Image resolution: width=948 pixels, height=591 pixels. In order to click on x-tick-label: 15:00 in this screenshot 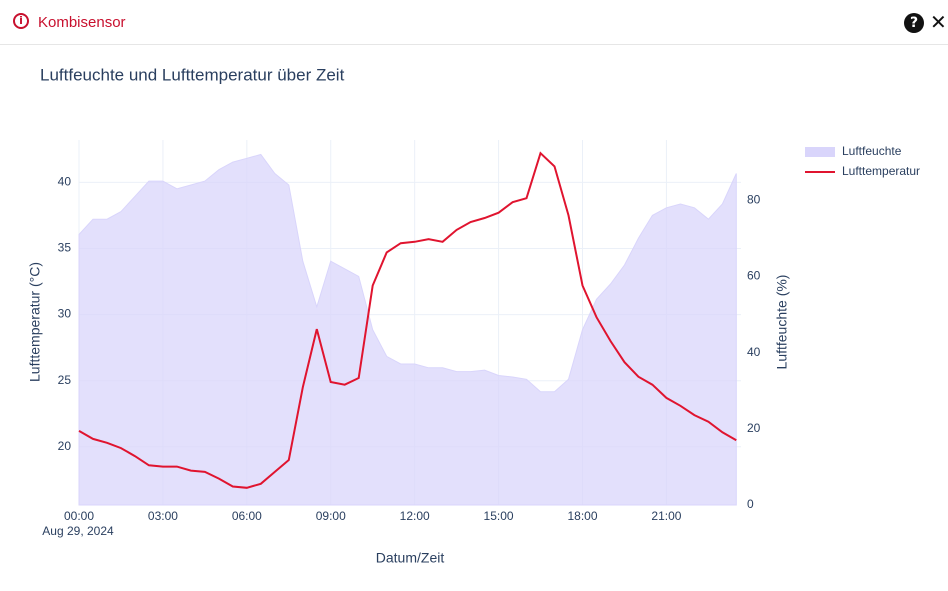, I will do `click(499, 516)`.